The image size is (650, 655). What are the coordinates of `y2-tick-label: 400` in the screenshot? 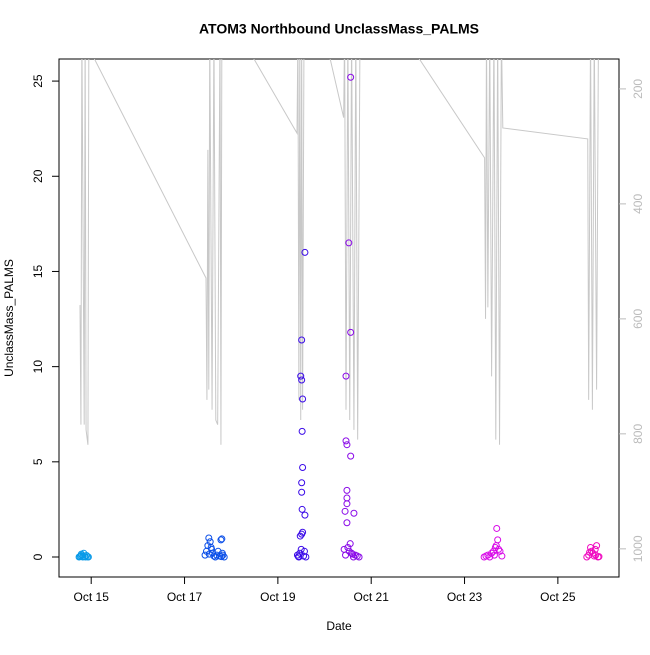 It's located at (638, 204).